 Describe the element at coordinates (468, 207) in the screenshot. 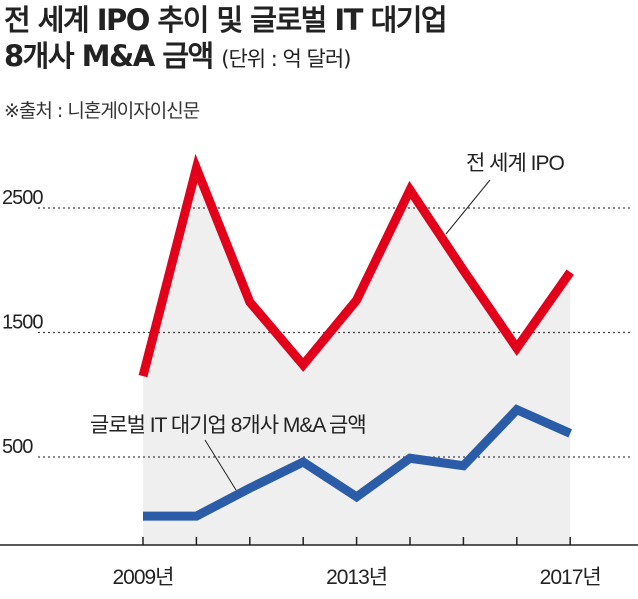

I see `ipo-leader-line` at that location.